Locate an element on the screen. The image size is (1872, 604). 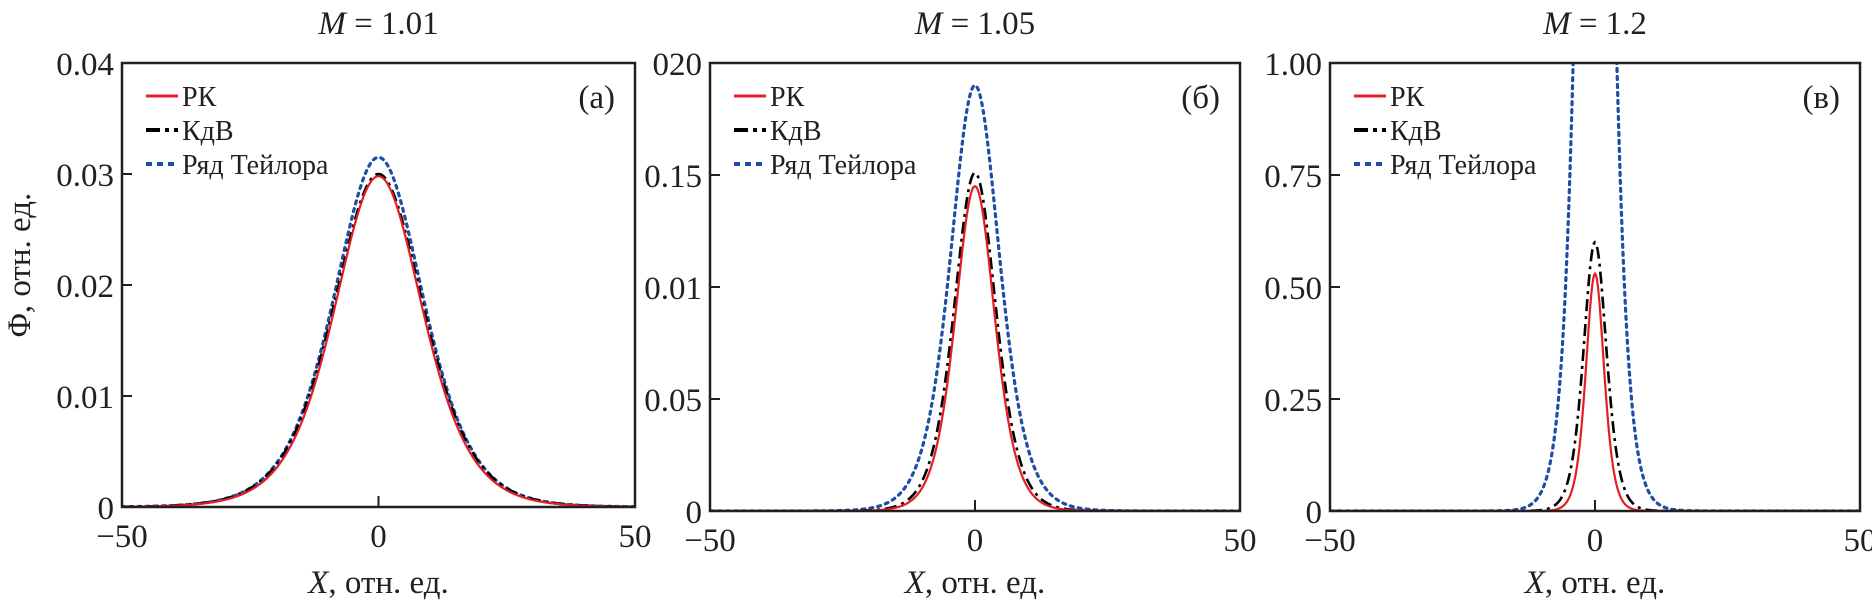
y-tick-label: 0.05 is located at coordinates (673, 401).